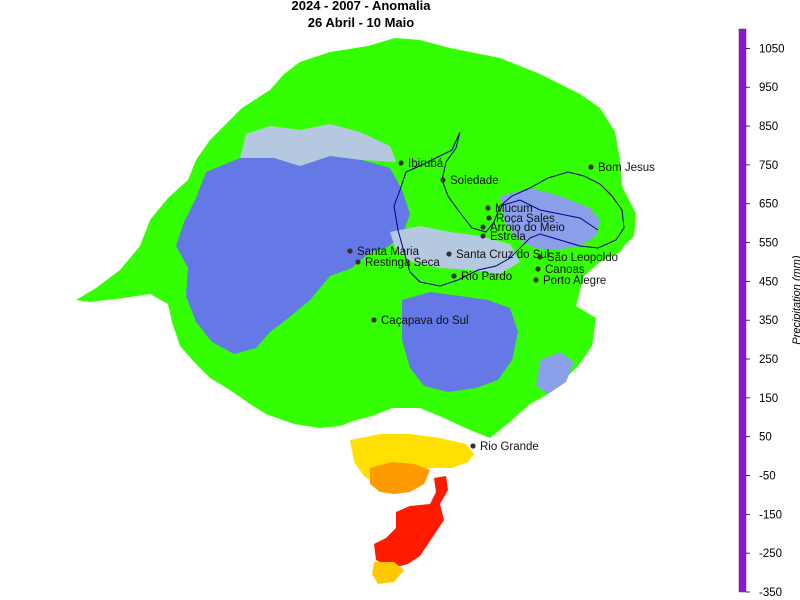  I want to click on city-marker: Santa Maria, so click(383, 252).